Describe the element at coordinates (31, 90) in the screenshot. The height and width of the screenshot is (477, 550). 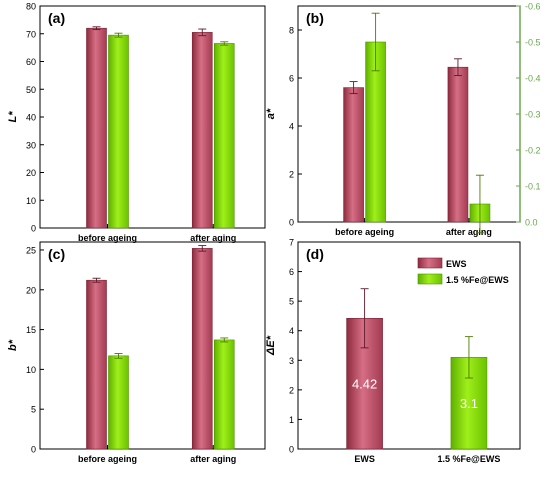
I see `y-tick-label: 50` at that location.